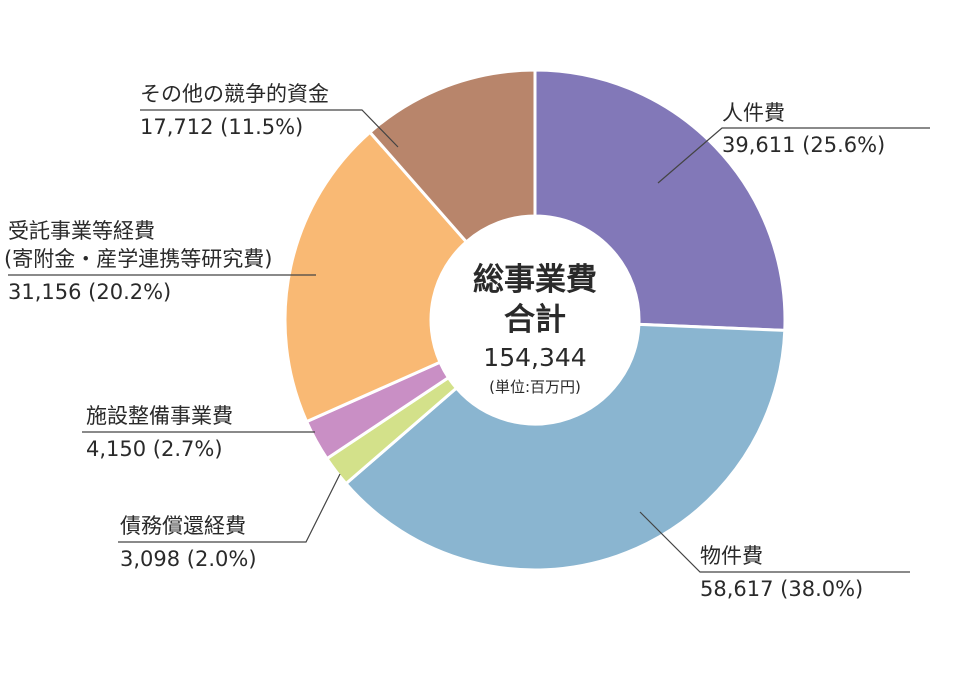 Image resolution: width=960 pixels, height=688 pixels. What do you see at coordinates (188, 559) in the screenshot?
I see `label-saimu-value: 3,098 (2.0%)` at bounding box center [188, 559].